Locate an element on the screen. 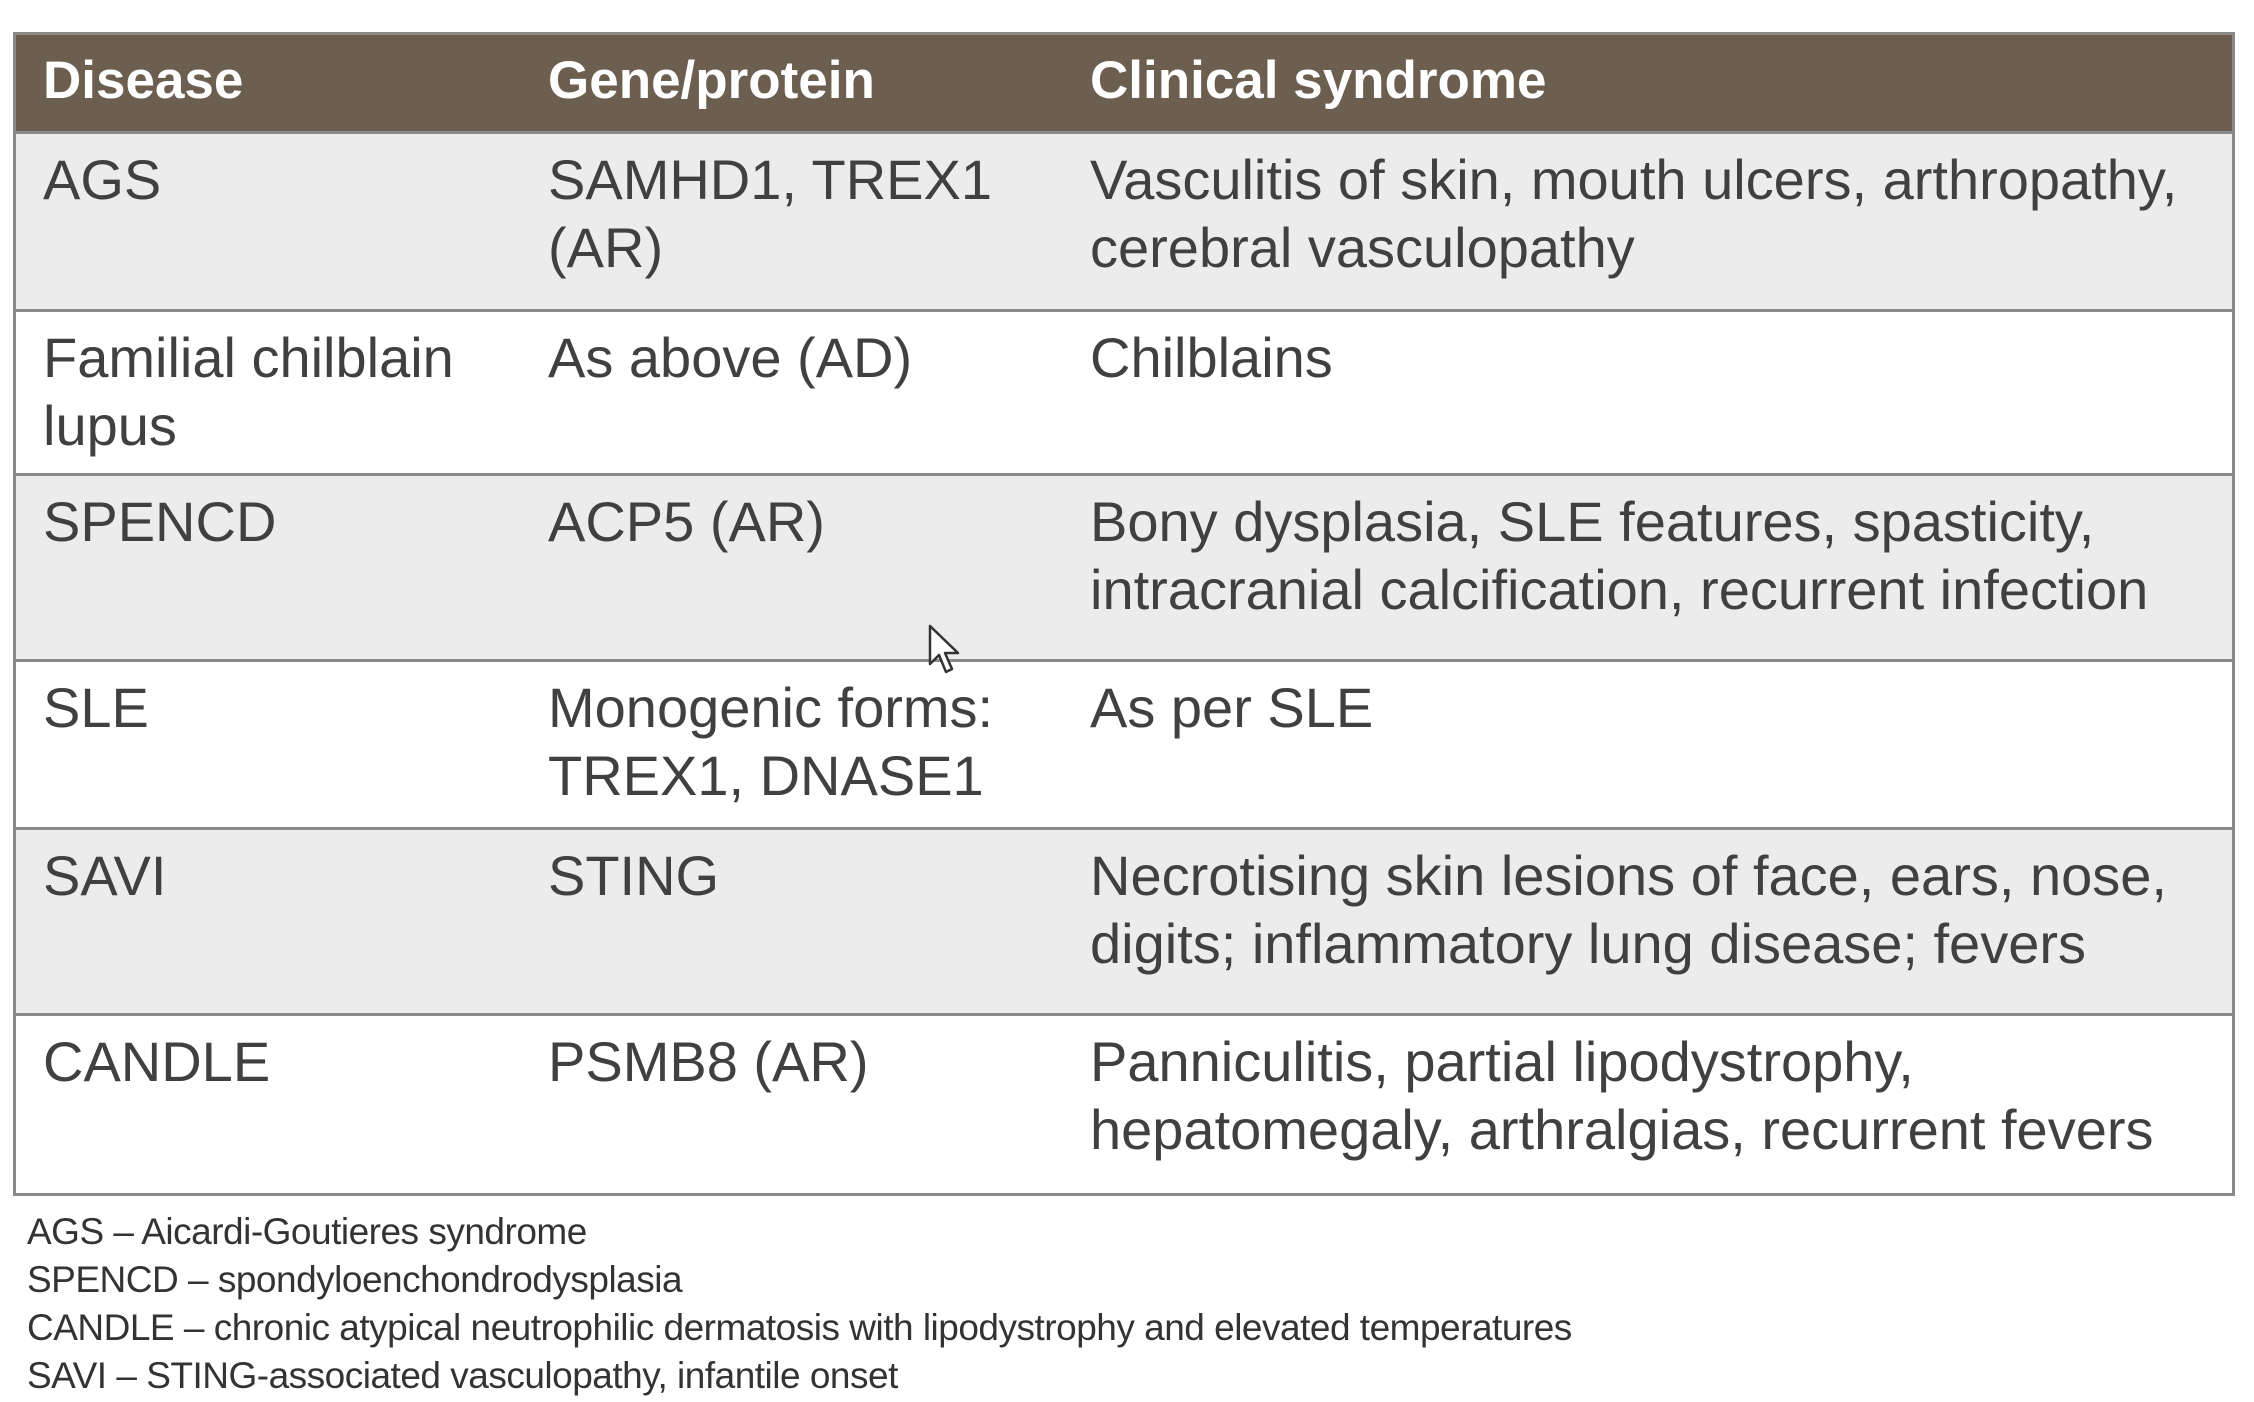 This screenshot has width=2254, height=1402. gene-text: ACP5 (AR) is located at coordinates (686, 521).